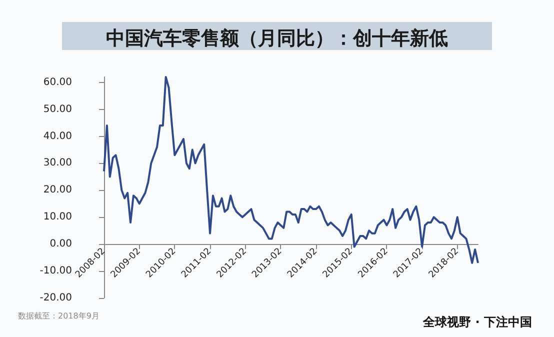 The height and width of the screenshot is (337, 554). What do you see at coordinates (57, 136) in the screenshot?
I see `y-tick-label: 40.00` at bounding box center [57, 136].